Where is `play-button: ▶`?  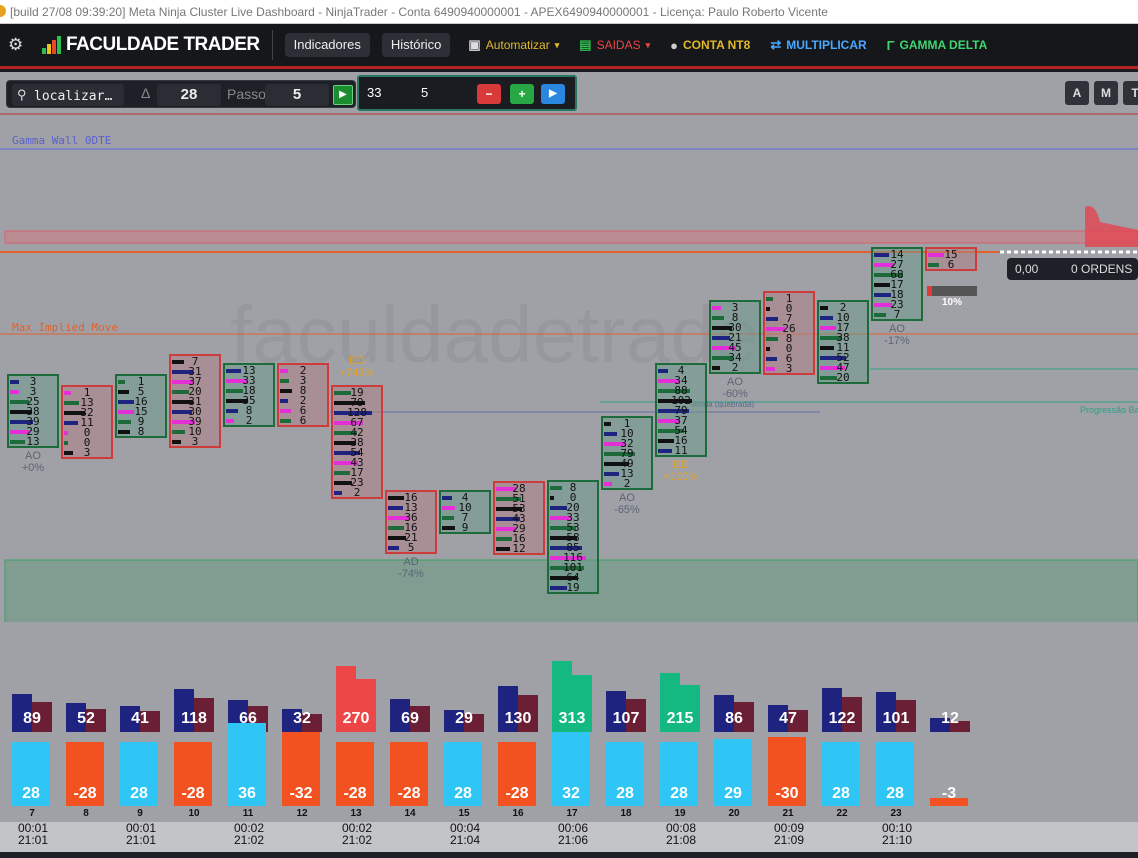
play-button: ▶ is located at coordinates (343, 95).